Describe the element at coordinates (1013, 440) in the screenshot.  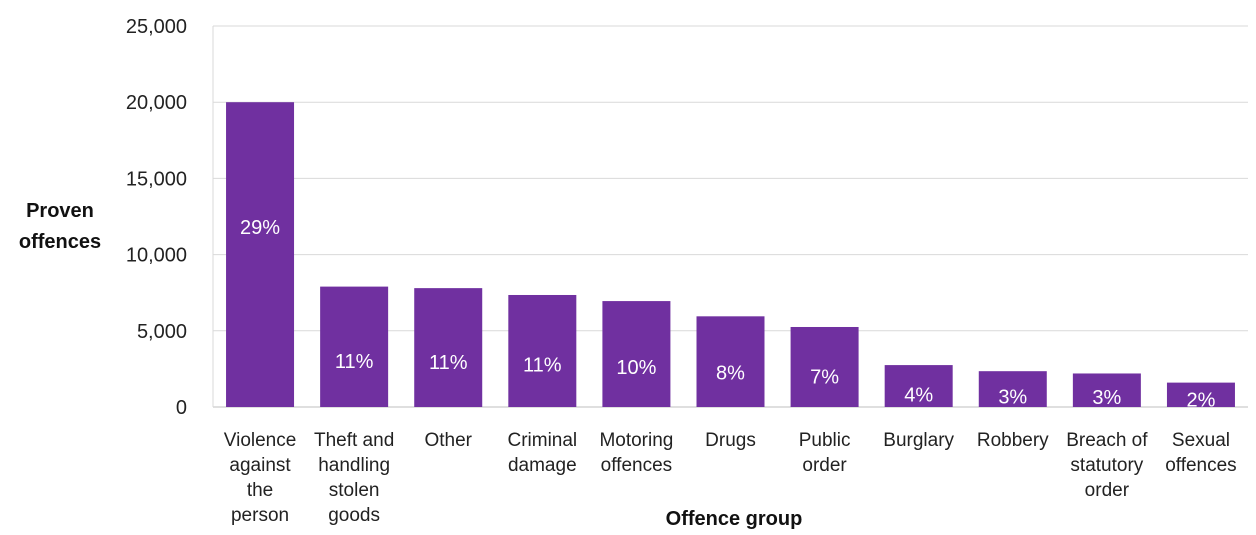
I see `x-category-label: Robbery` at that location.